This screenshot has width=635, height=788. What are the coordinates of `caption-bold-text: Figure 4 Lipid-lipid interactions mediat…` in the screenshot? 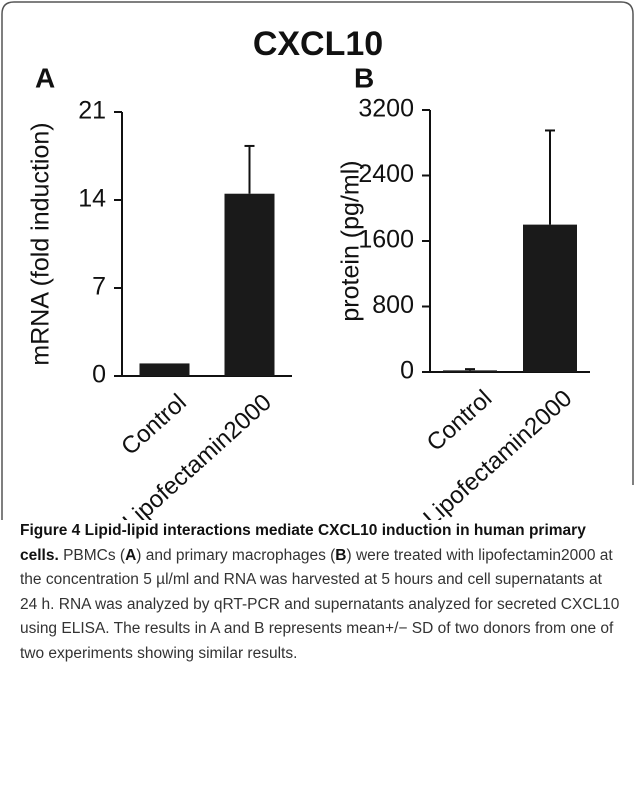 It's located at (303, 543).